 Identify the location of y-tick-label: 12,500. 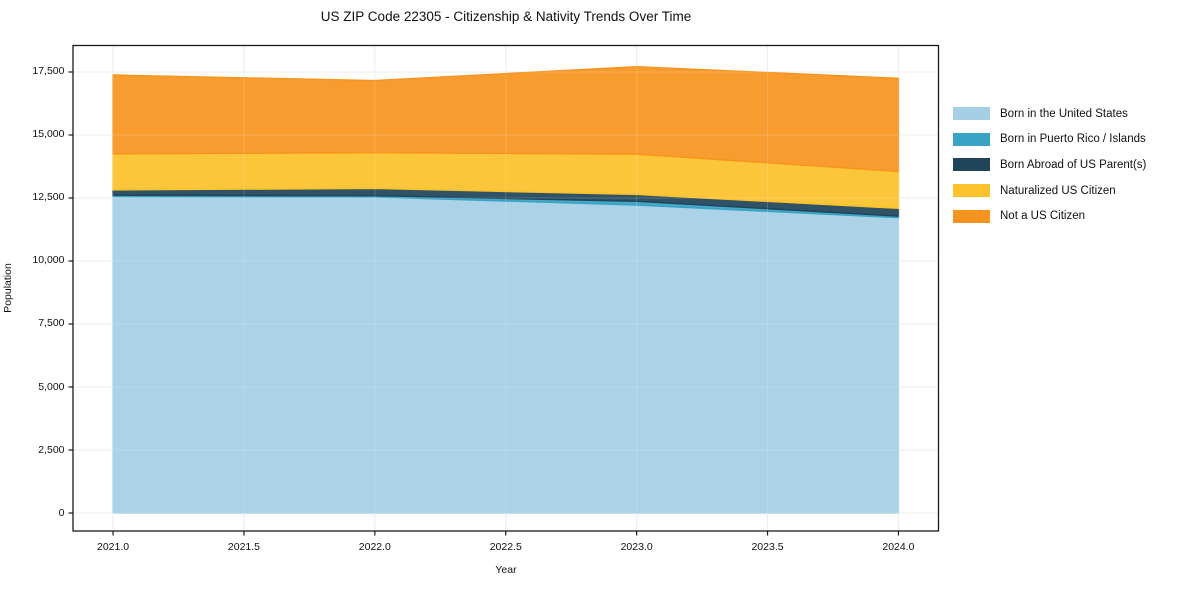
(48, 197).